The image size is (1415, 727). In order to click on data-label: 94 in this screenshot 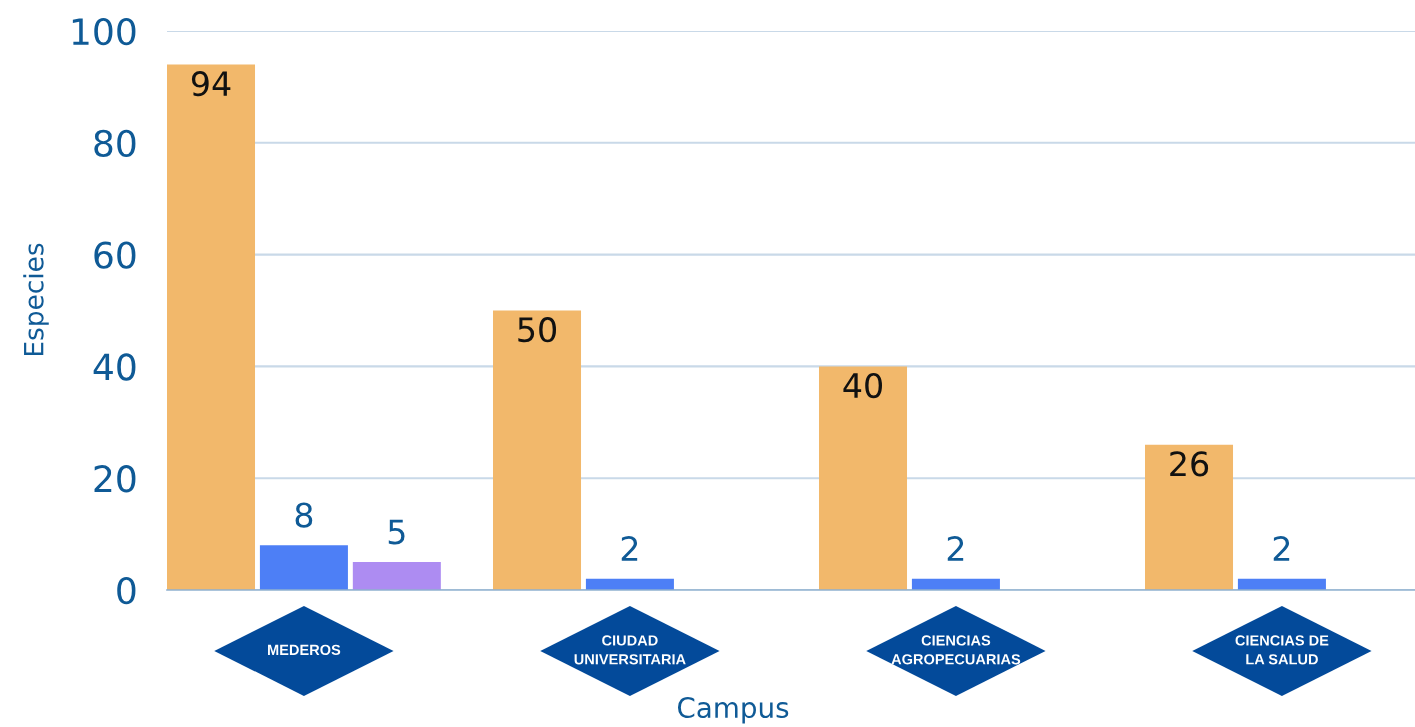, I will do `click(211, 84)`.